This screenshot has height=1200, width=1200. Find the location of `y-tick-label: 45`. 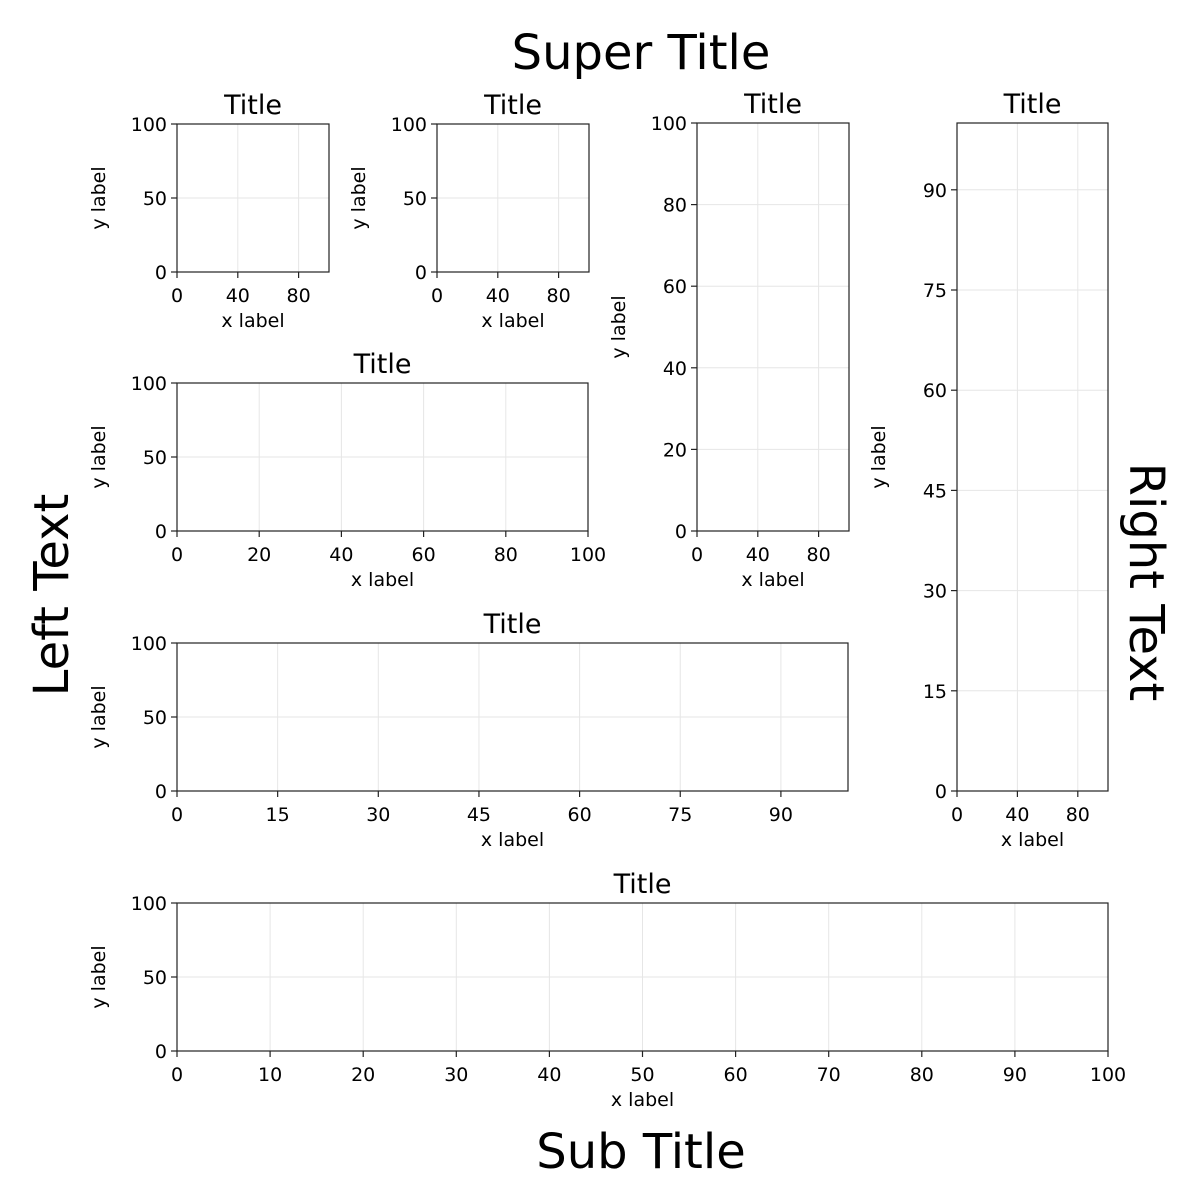

y-tick-label: 45 is located at coordinates (935, 491).